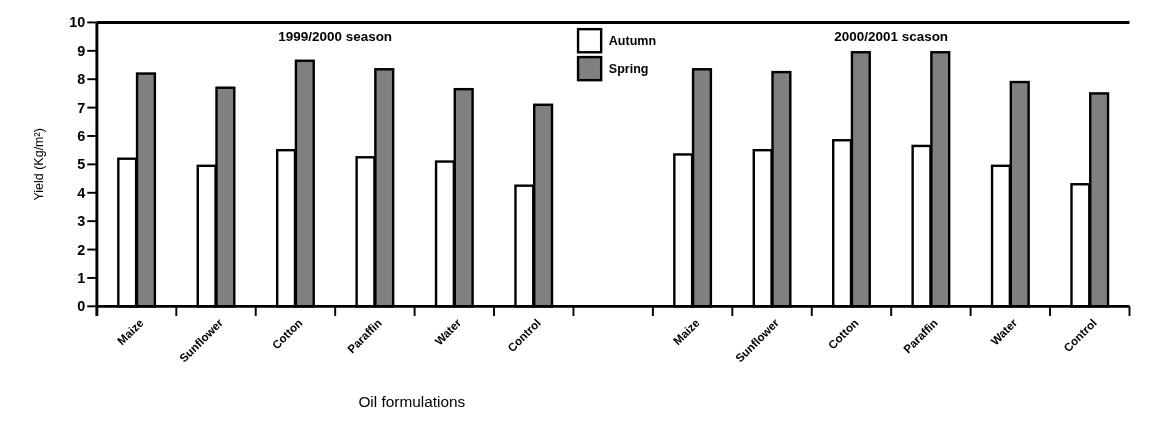 The image size is (1159, 425). What do you see at coordinates (77, 22) in the screenshot?
I see `y-tick-label: 10` at bounding box center [77, 22].